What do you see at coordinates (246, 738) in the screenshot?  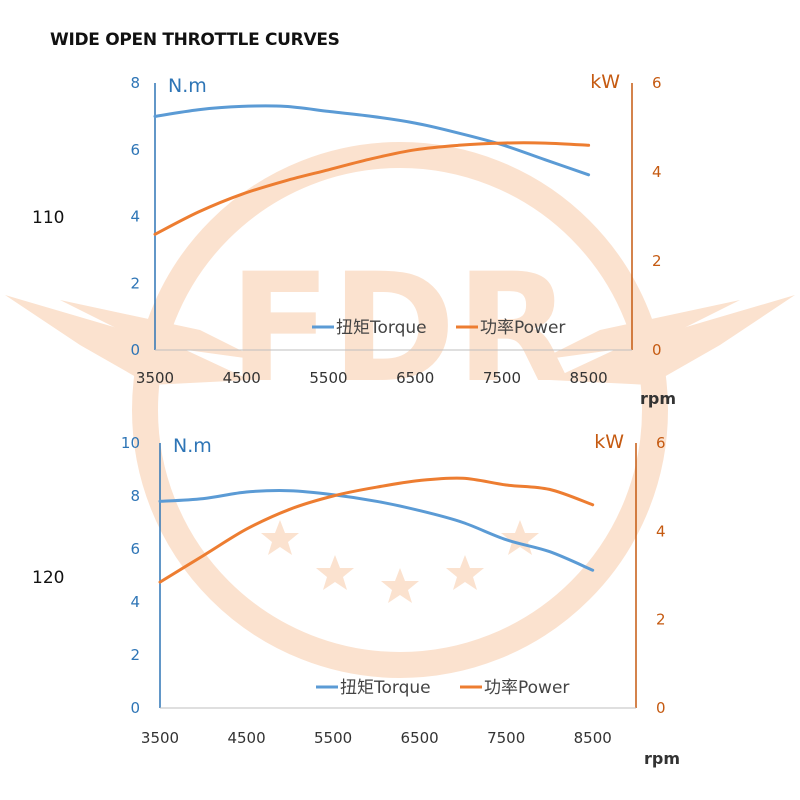 I see `x-tick-label-120: 4500` at bounding box center [246, 738].